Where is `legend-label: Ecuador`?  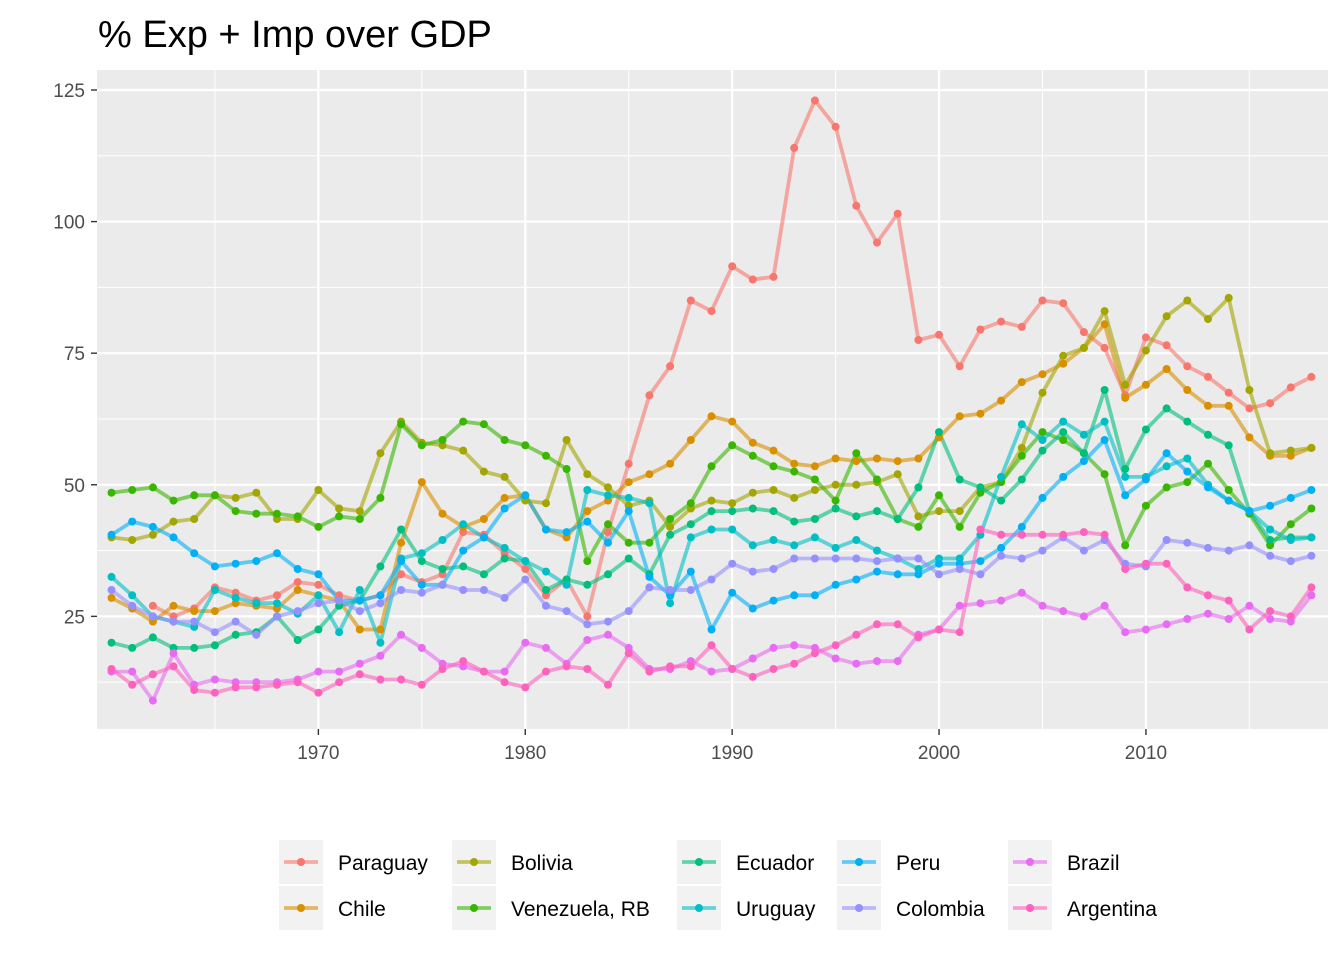
legend-label: Ecuador is located at coordinates (775, 863).